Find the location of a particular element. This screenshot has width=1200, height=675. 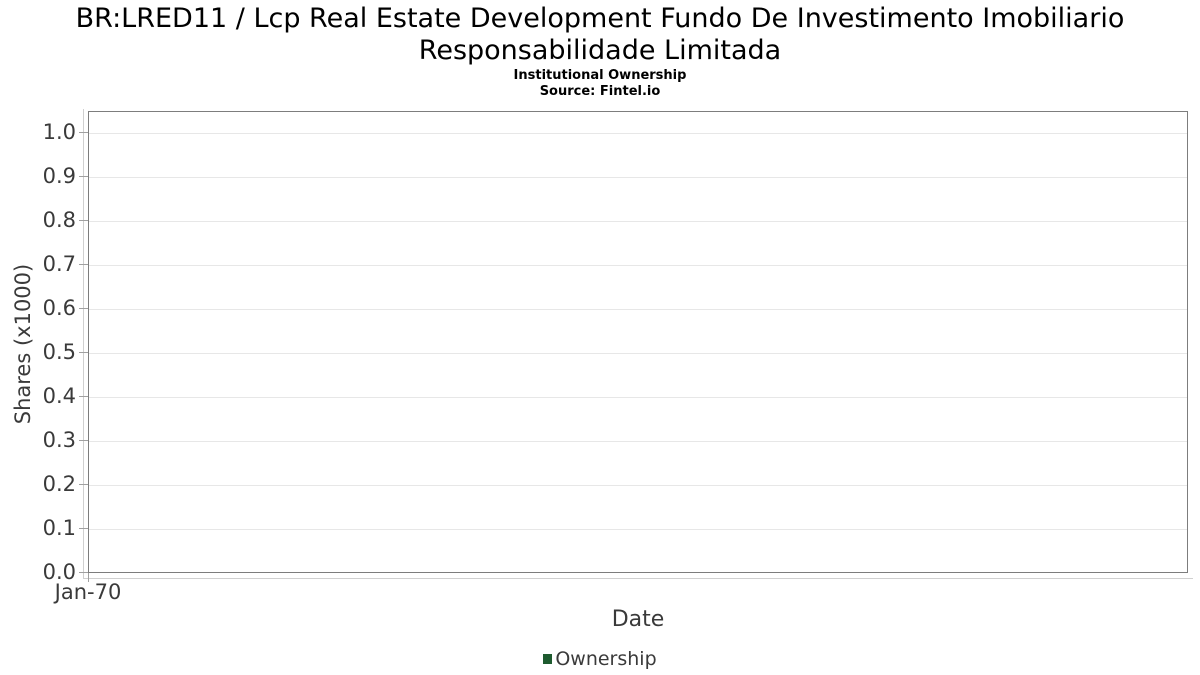

x-tick-label: Jan-70 is located at coordinates (88, 592).